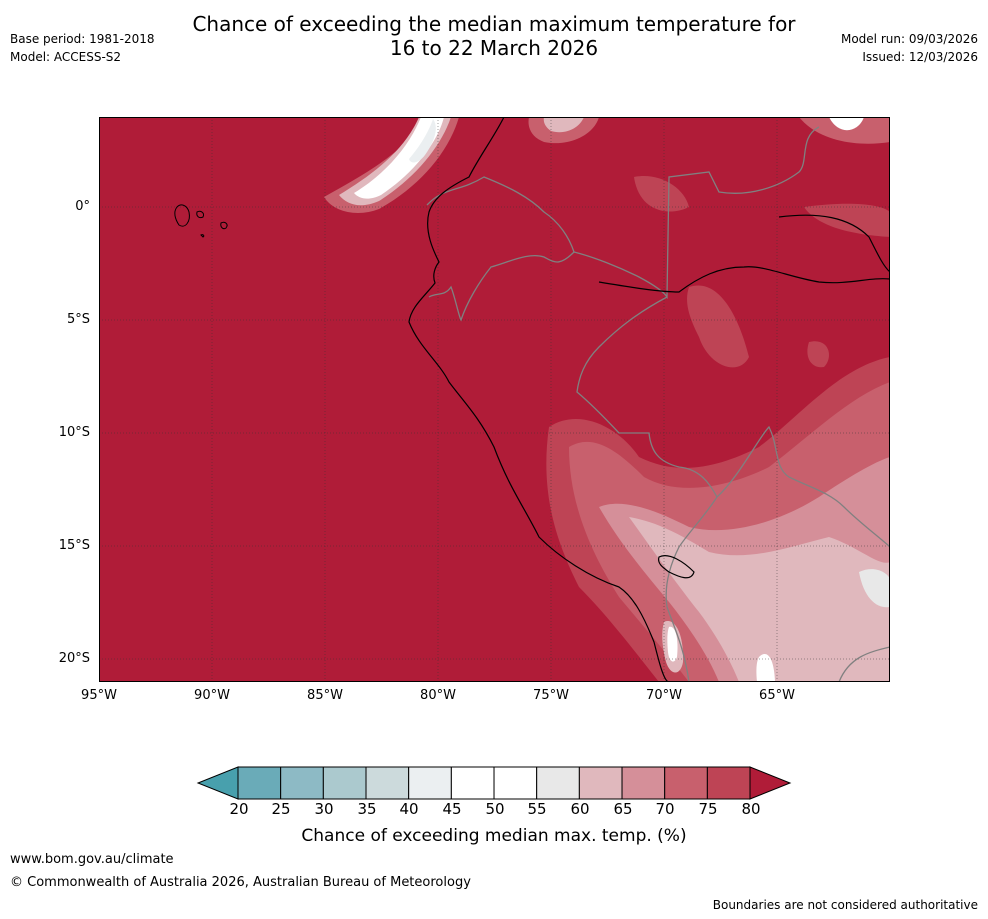 This screenshot has height=919, width=988. I want to click on contour-35-north, so click(422, 141).